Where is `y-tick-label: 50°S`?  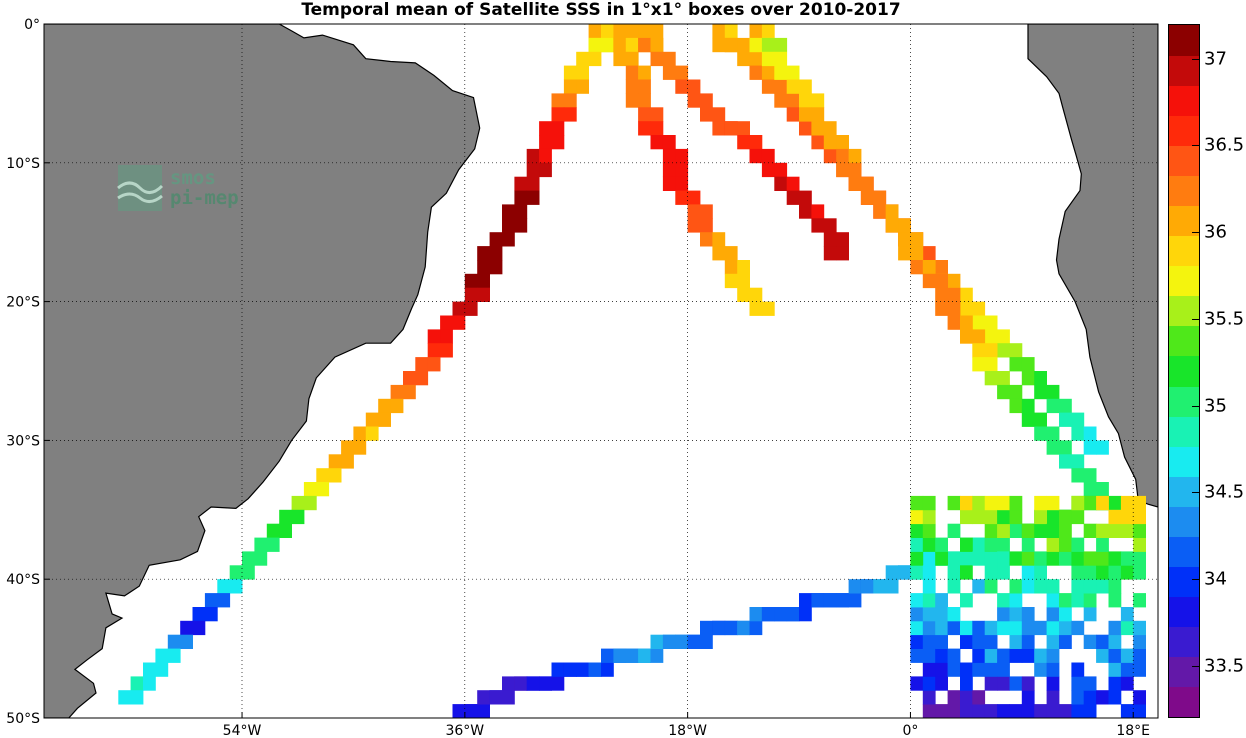
y-tick-label: 50°S is located at coordinates (23, 719).